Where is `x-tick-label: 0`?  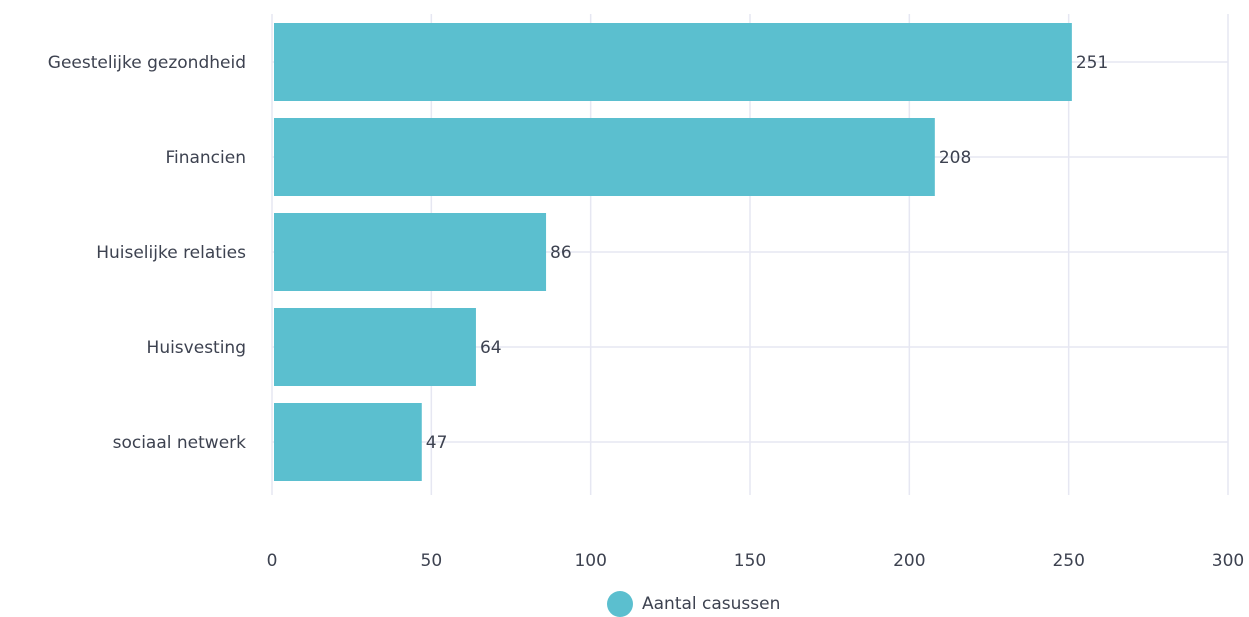 x-tick-label: 0 is located at coordinates (272, 561).